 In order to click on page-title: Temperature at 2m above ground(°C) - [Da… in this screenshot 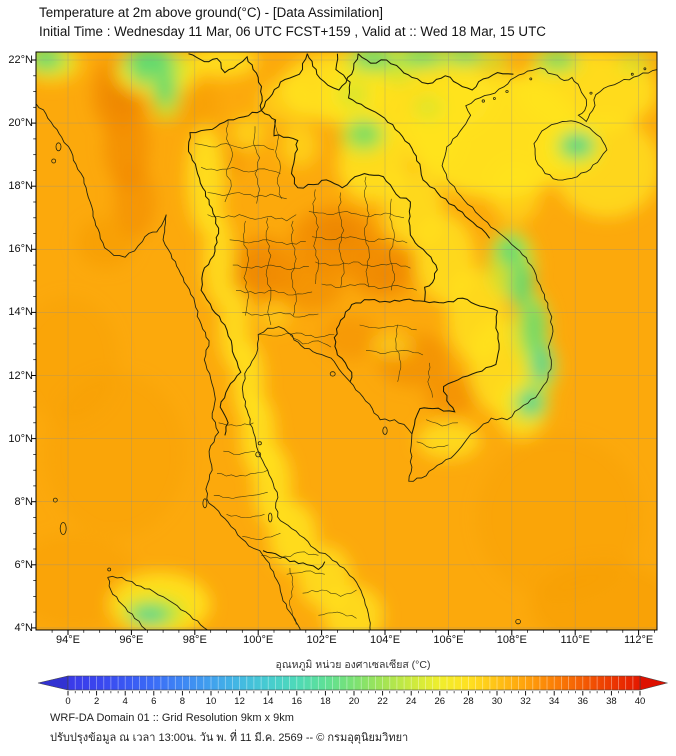, I will do `click(211, 12)`.